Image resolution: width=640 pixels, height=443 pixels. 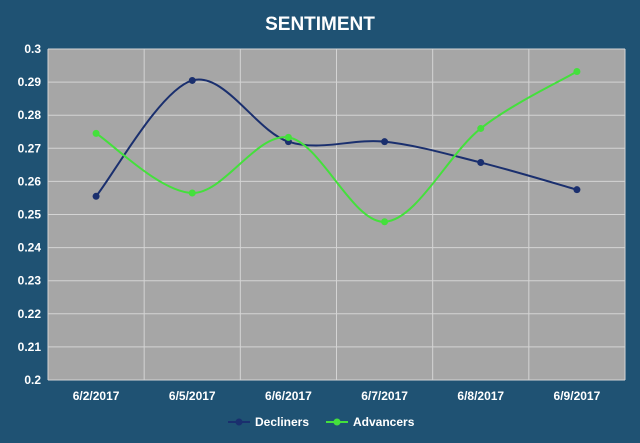 What do you see at coordinates (30, 148) in the screenshot?
I see `y-tick-label: 0.27` at bounding box center [30, 148].